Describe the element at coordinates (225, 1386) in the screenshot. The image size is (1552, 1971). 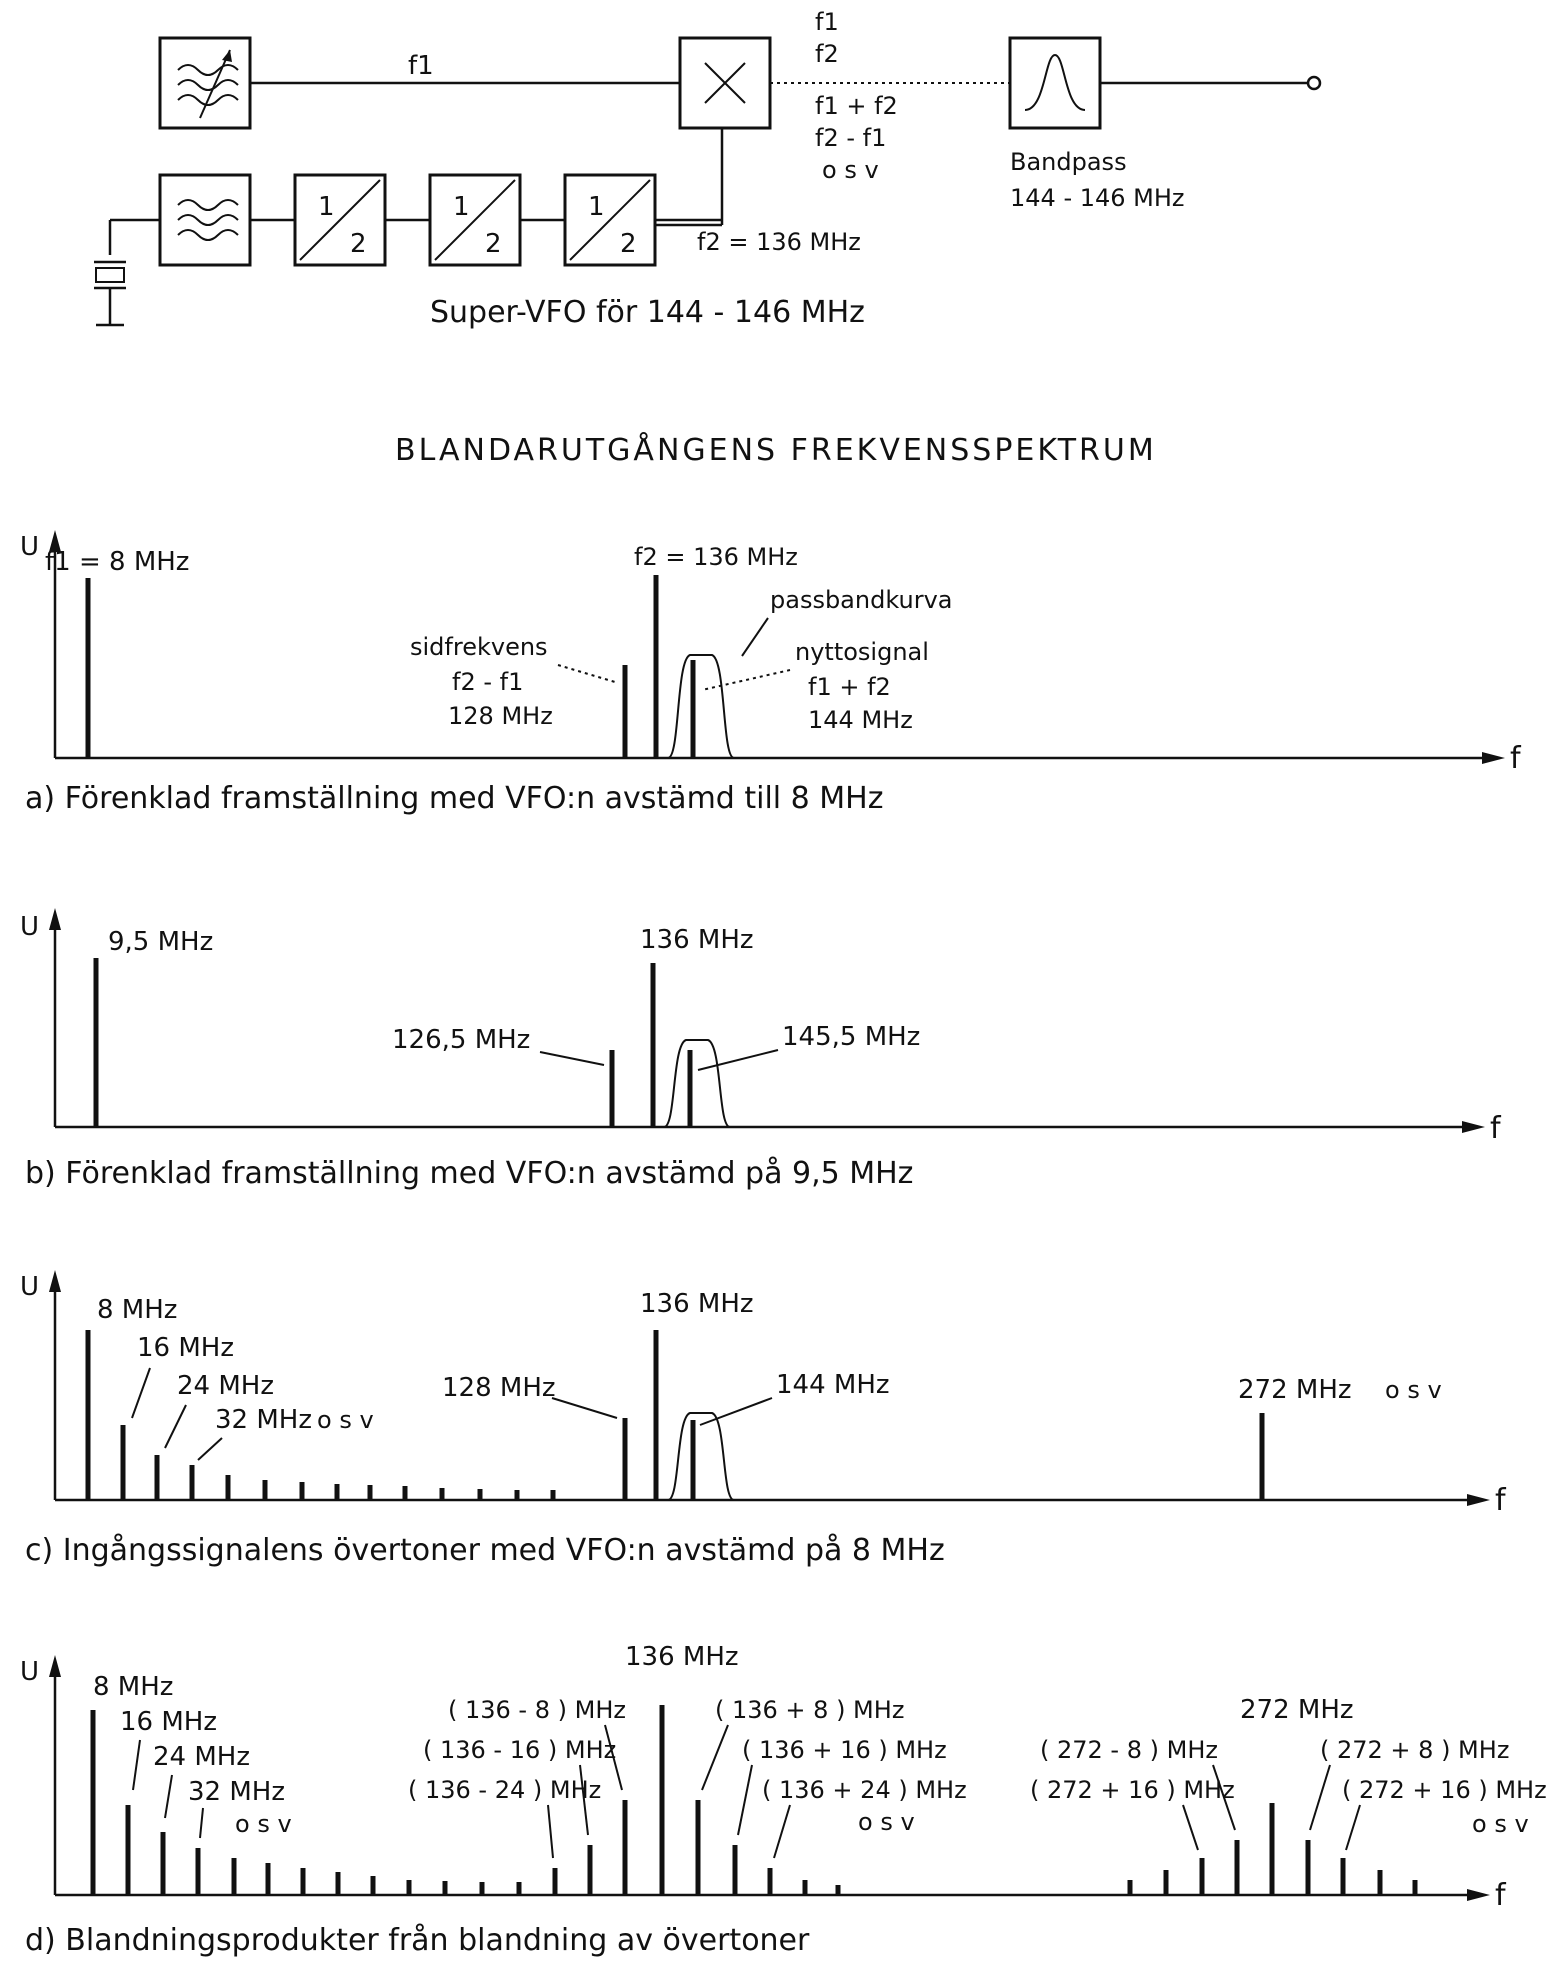
I see `harmonic-label: 24 MHz` at that location.